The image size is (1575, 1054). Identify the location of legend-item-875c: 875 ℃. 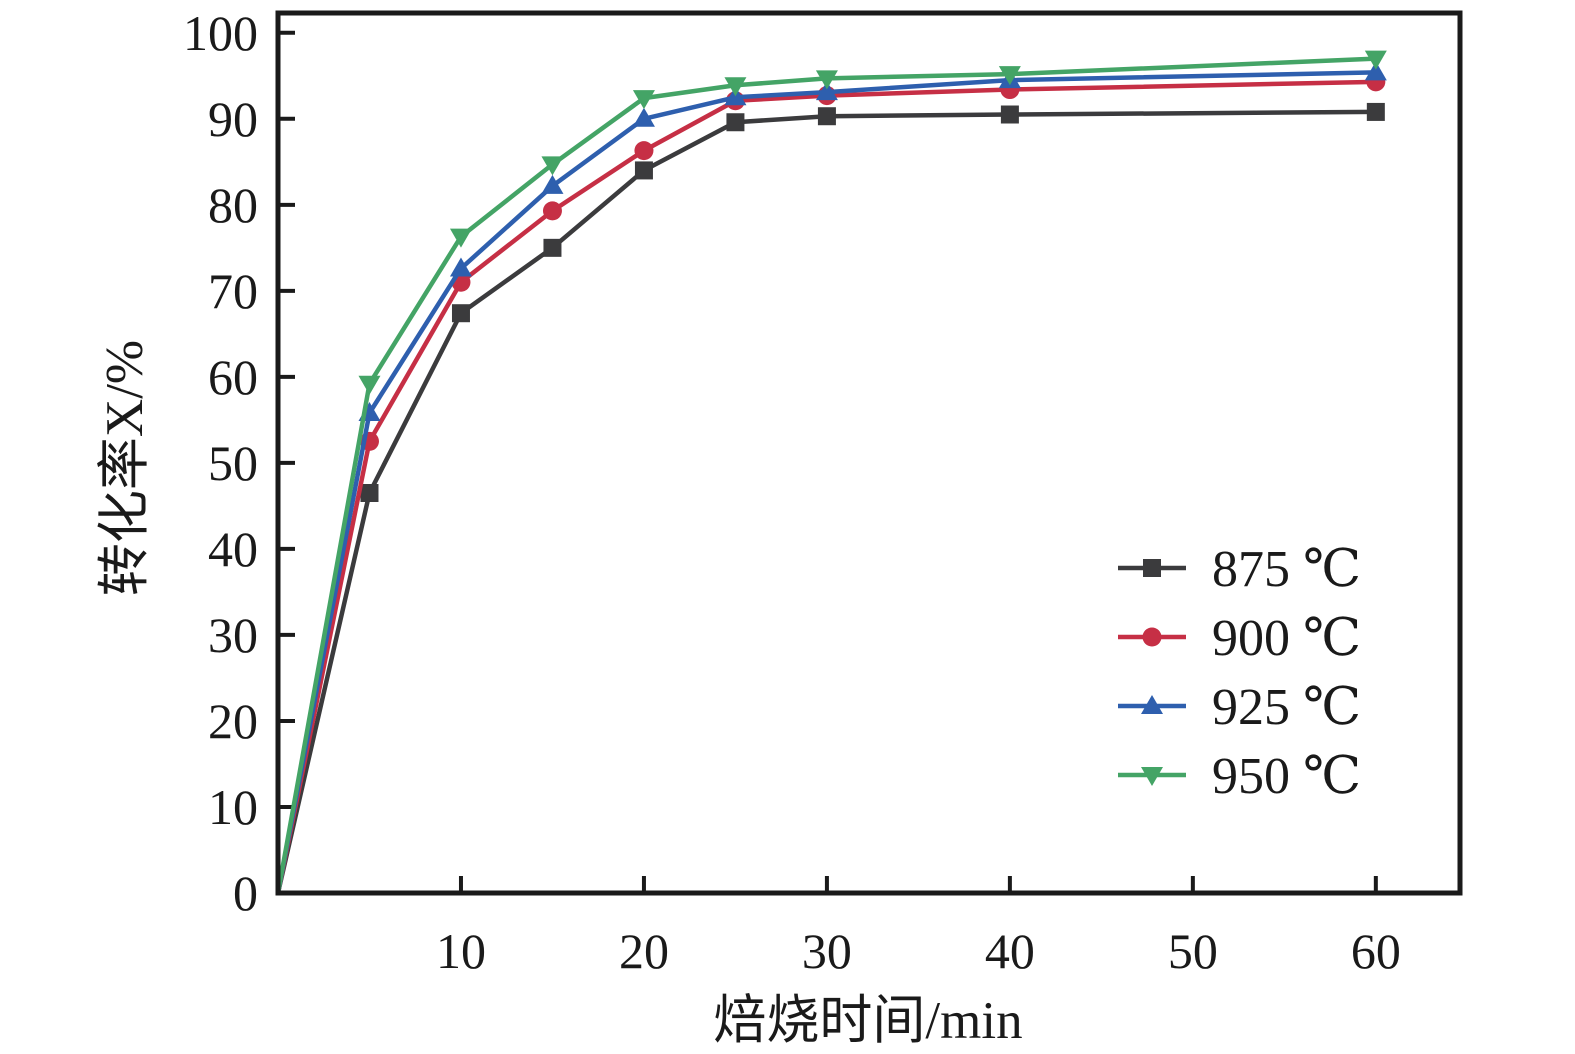
(1239, 569).